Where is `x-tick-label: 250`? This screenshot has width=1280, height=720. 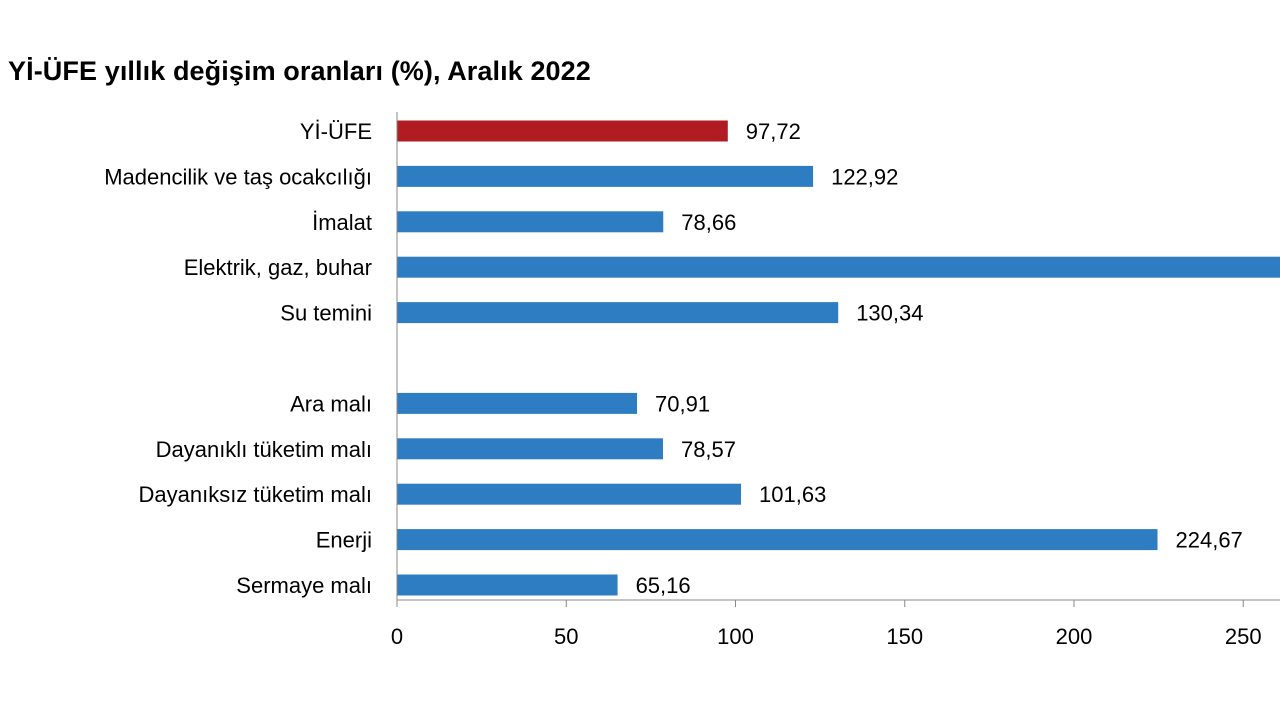 x-tick-label: 250 is located at coordinates (1243, 636).